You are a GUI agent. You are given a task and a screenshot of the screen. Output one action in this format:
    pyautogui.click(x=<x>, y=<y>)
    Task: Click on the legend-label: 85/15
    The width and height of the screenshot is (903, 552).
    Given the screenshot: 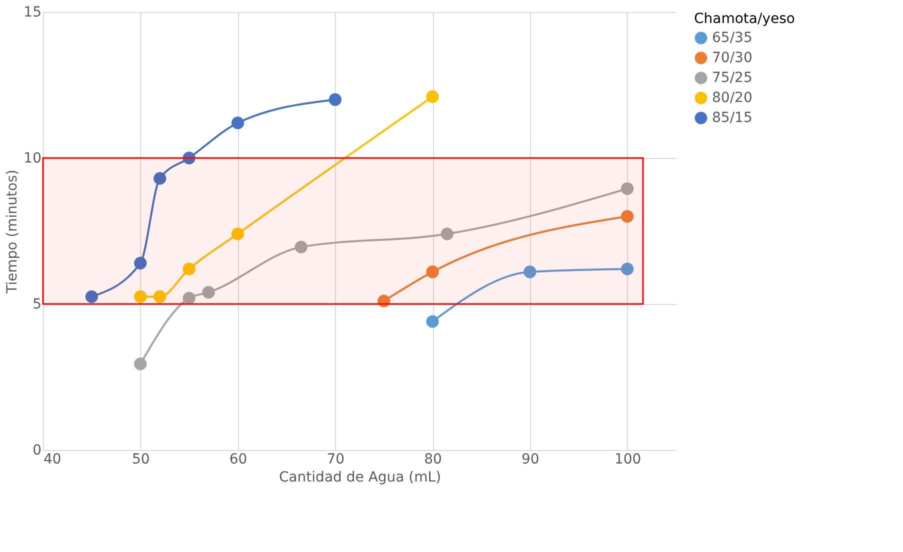 What is the action you would take?
    pyautogui.click(x=732, y=118)
    